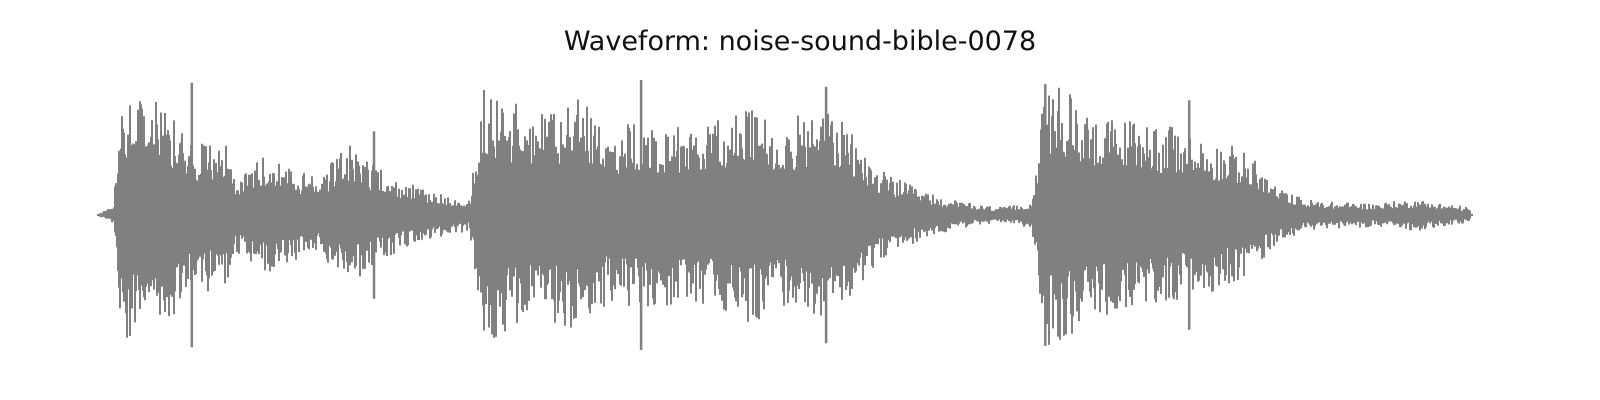 Image resolution: width=1600 pixels, height=400 pixels. Describe the element at coordinates (800, 41) in the screenshot. I see `chart-title: Waveform: noise-sound-bible-0078` at that location.